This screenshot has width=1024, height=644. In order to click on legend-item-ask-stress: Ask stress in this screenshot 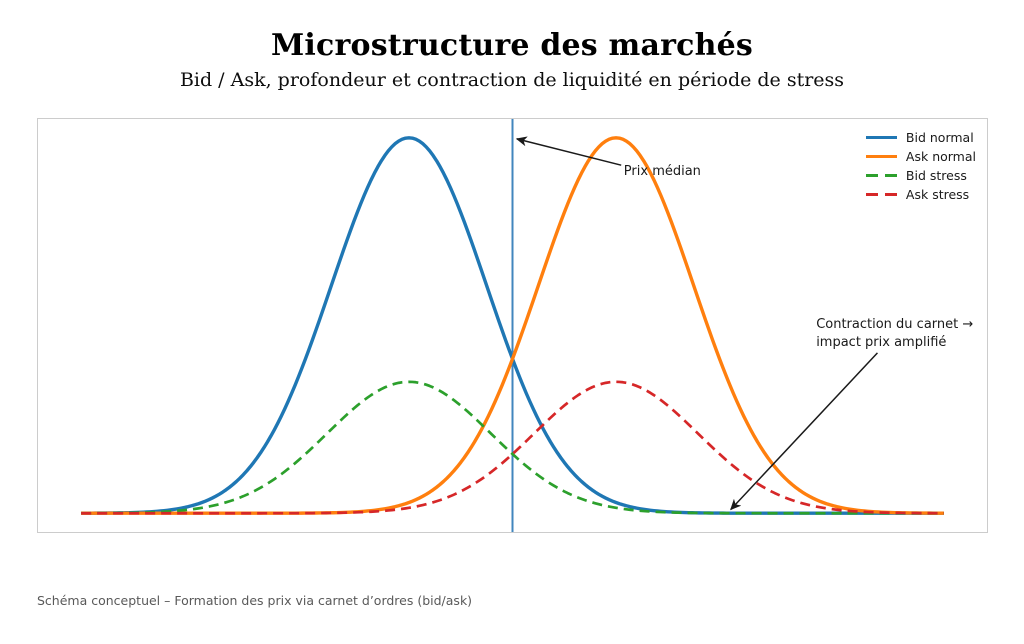, I will do `click(920, 194)`.